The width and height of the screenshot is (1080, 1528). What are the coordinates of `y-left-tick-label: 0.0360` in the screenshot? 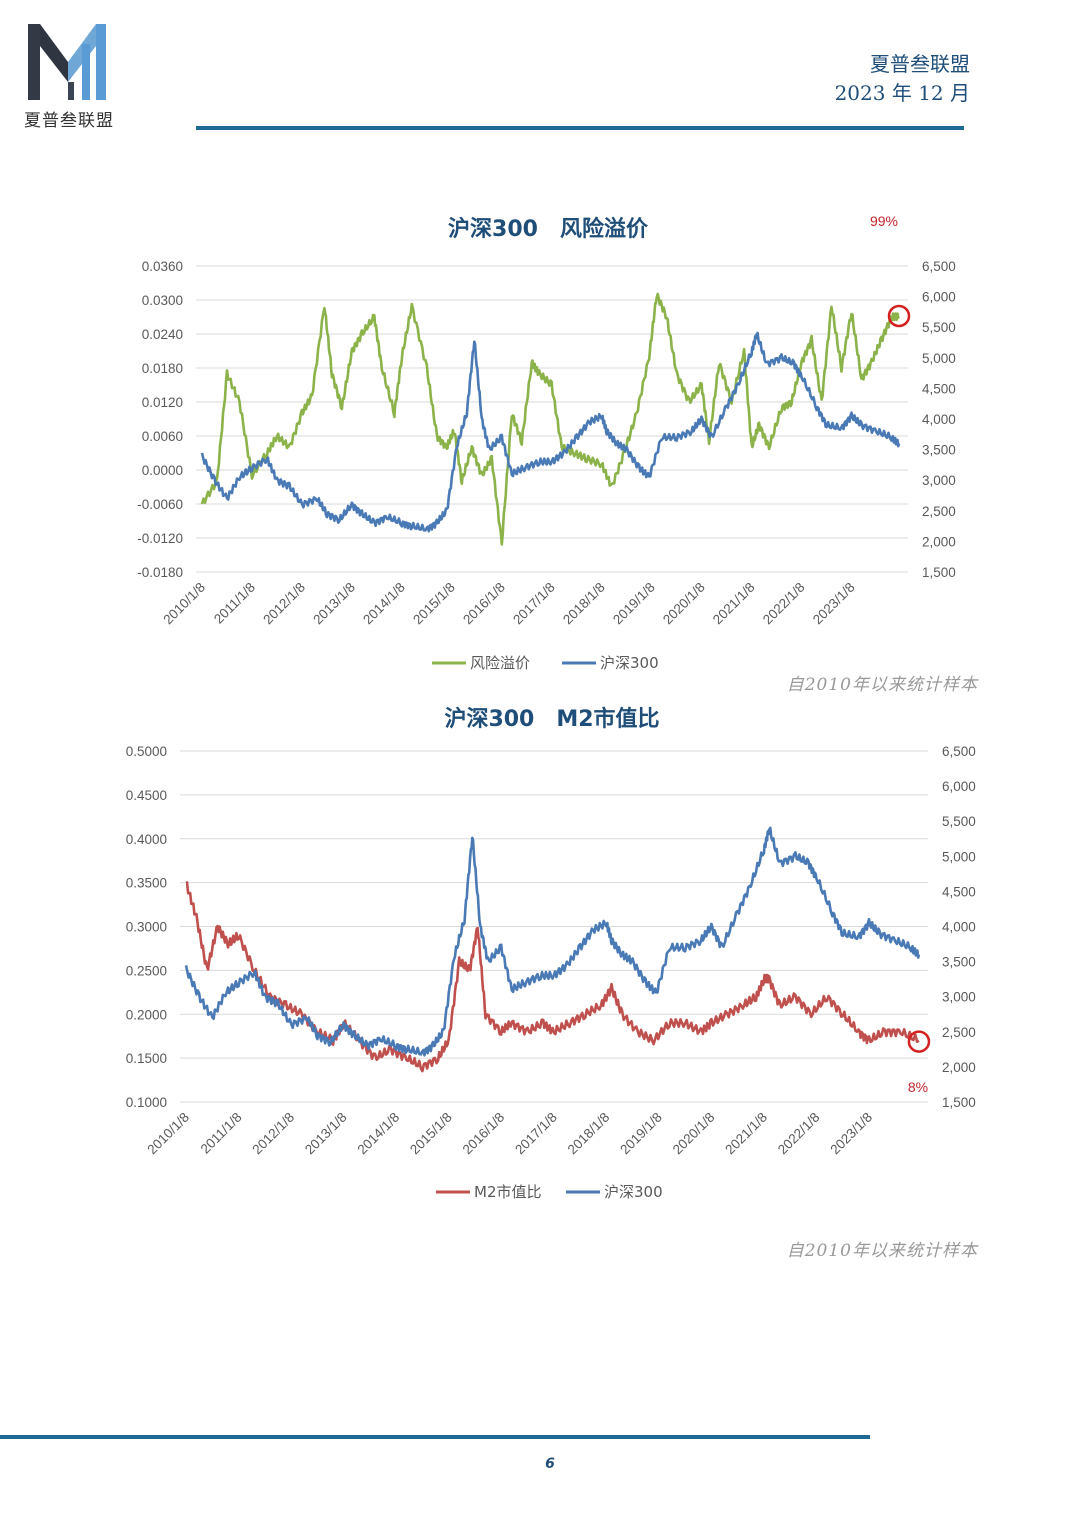 It's located at (162, 266).